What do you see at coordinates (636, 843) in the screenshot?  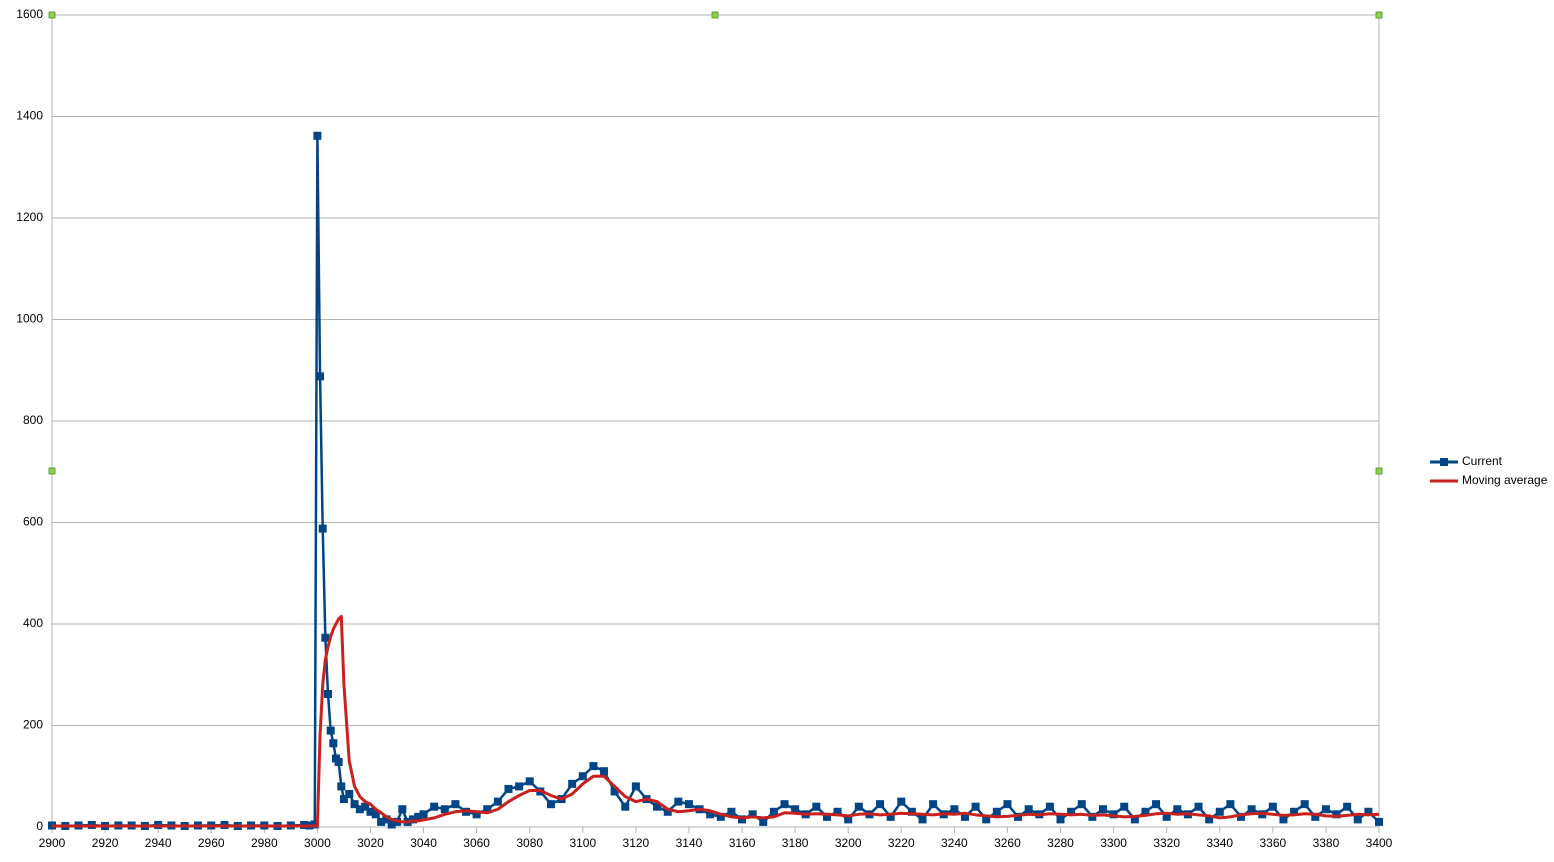 I see `x-tick-label: 3120` at bounding box center [636, 843].